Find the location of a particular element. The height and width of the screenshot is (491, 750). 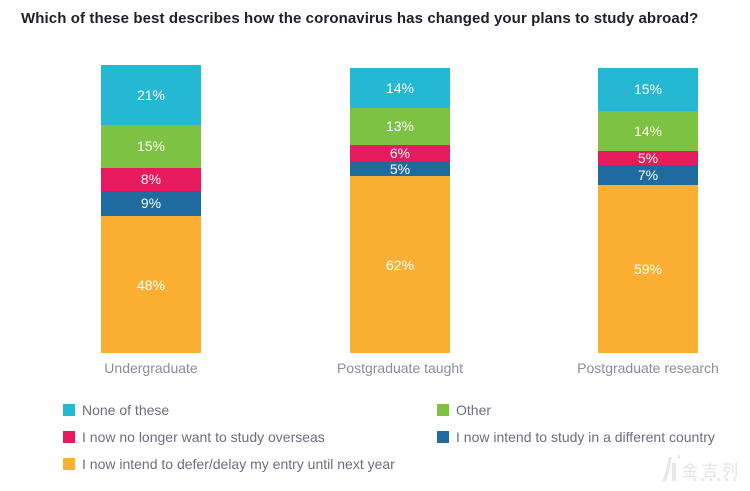

category-label: Postgraduate research is located at coordinates (648, 368).